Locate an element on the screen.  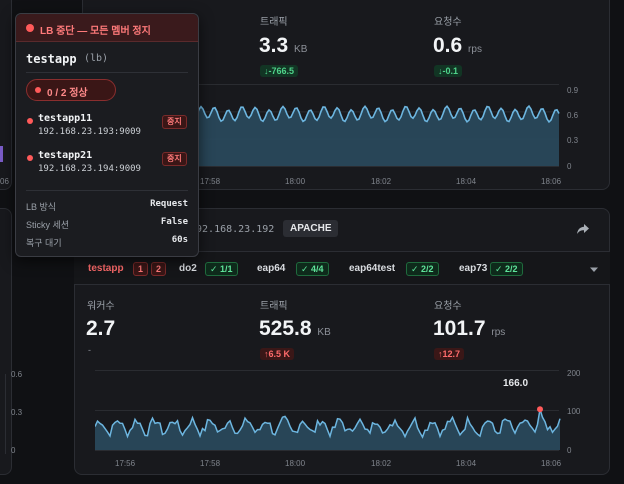
chevron-down-icon is located at coordinates (594, 270).